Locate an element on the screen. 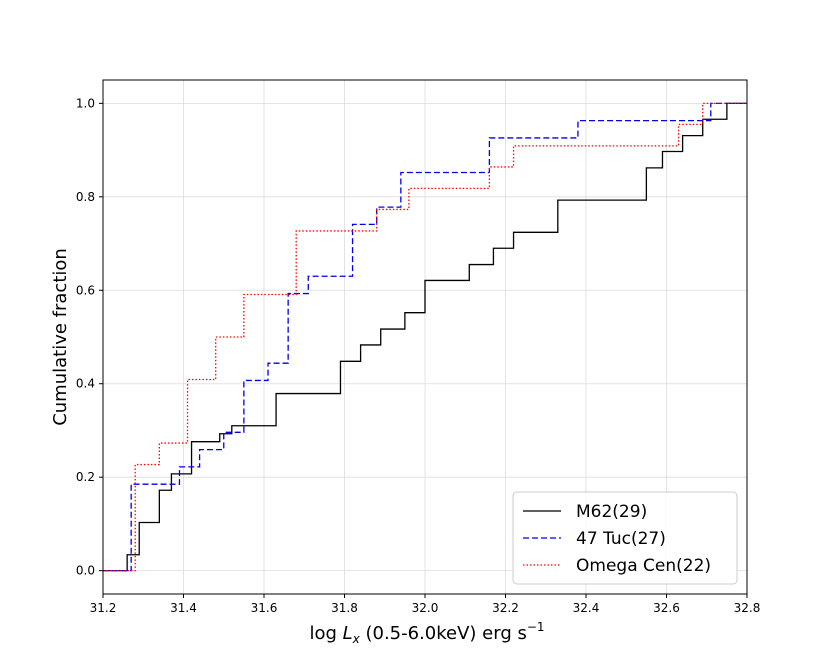 The width and height of the screenshot is (830, 667). y-tick-label: 0.0 is located at coordinates (85, 571).